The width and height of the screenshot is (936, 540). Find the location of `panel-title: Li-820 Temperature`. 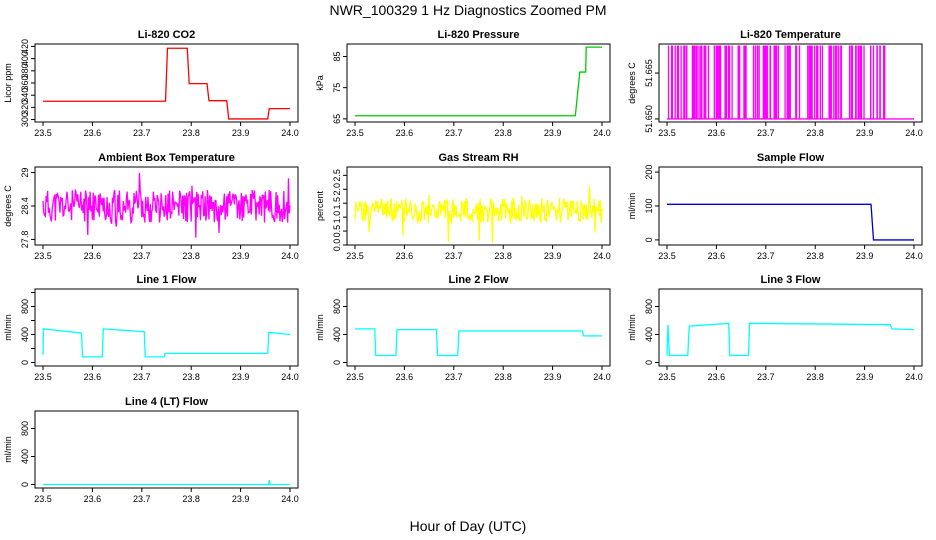

panel-title: Li-820 Temperature is located at coordinates (790, 35).